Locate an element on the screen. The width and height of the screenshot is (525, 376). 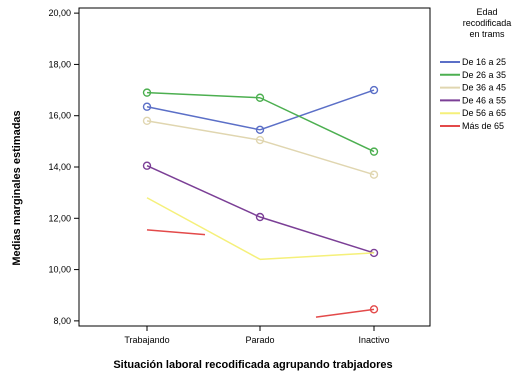
y-tick-label: 12,00 is located at coordinates (59, 218).